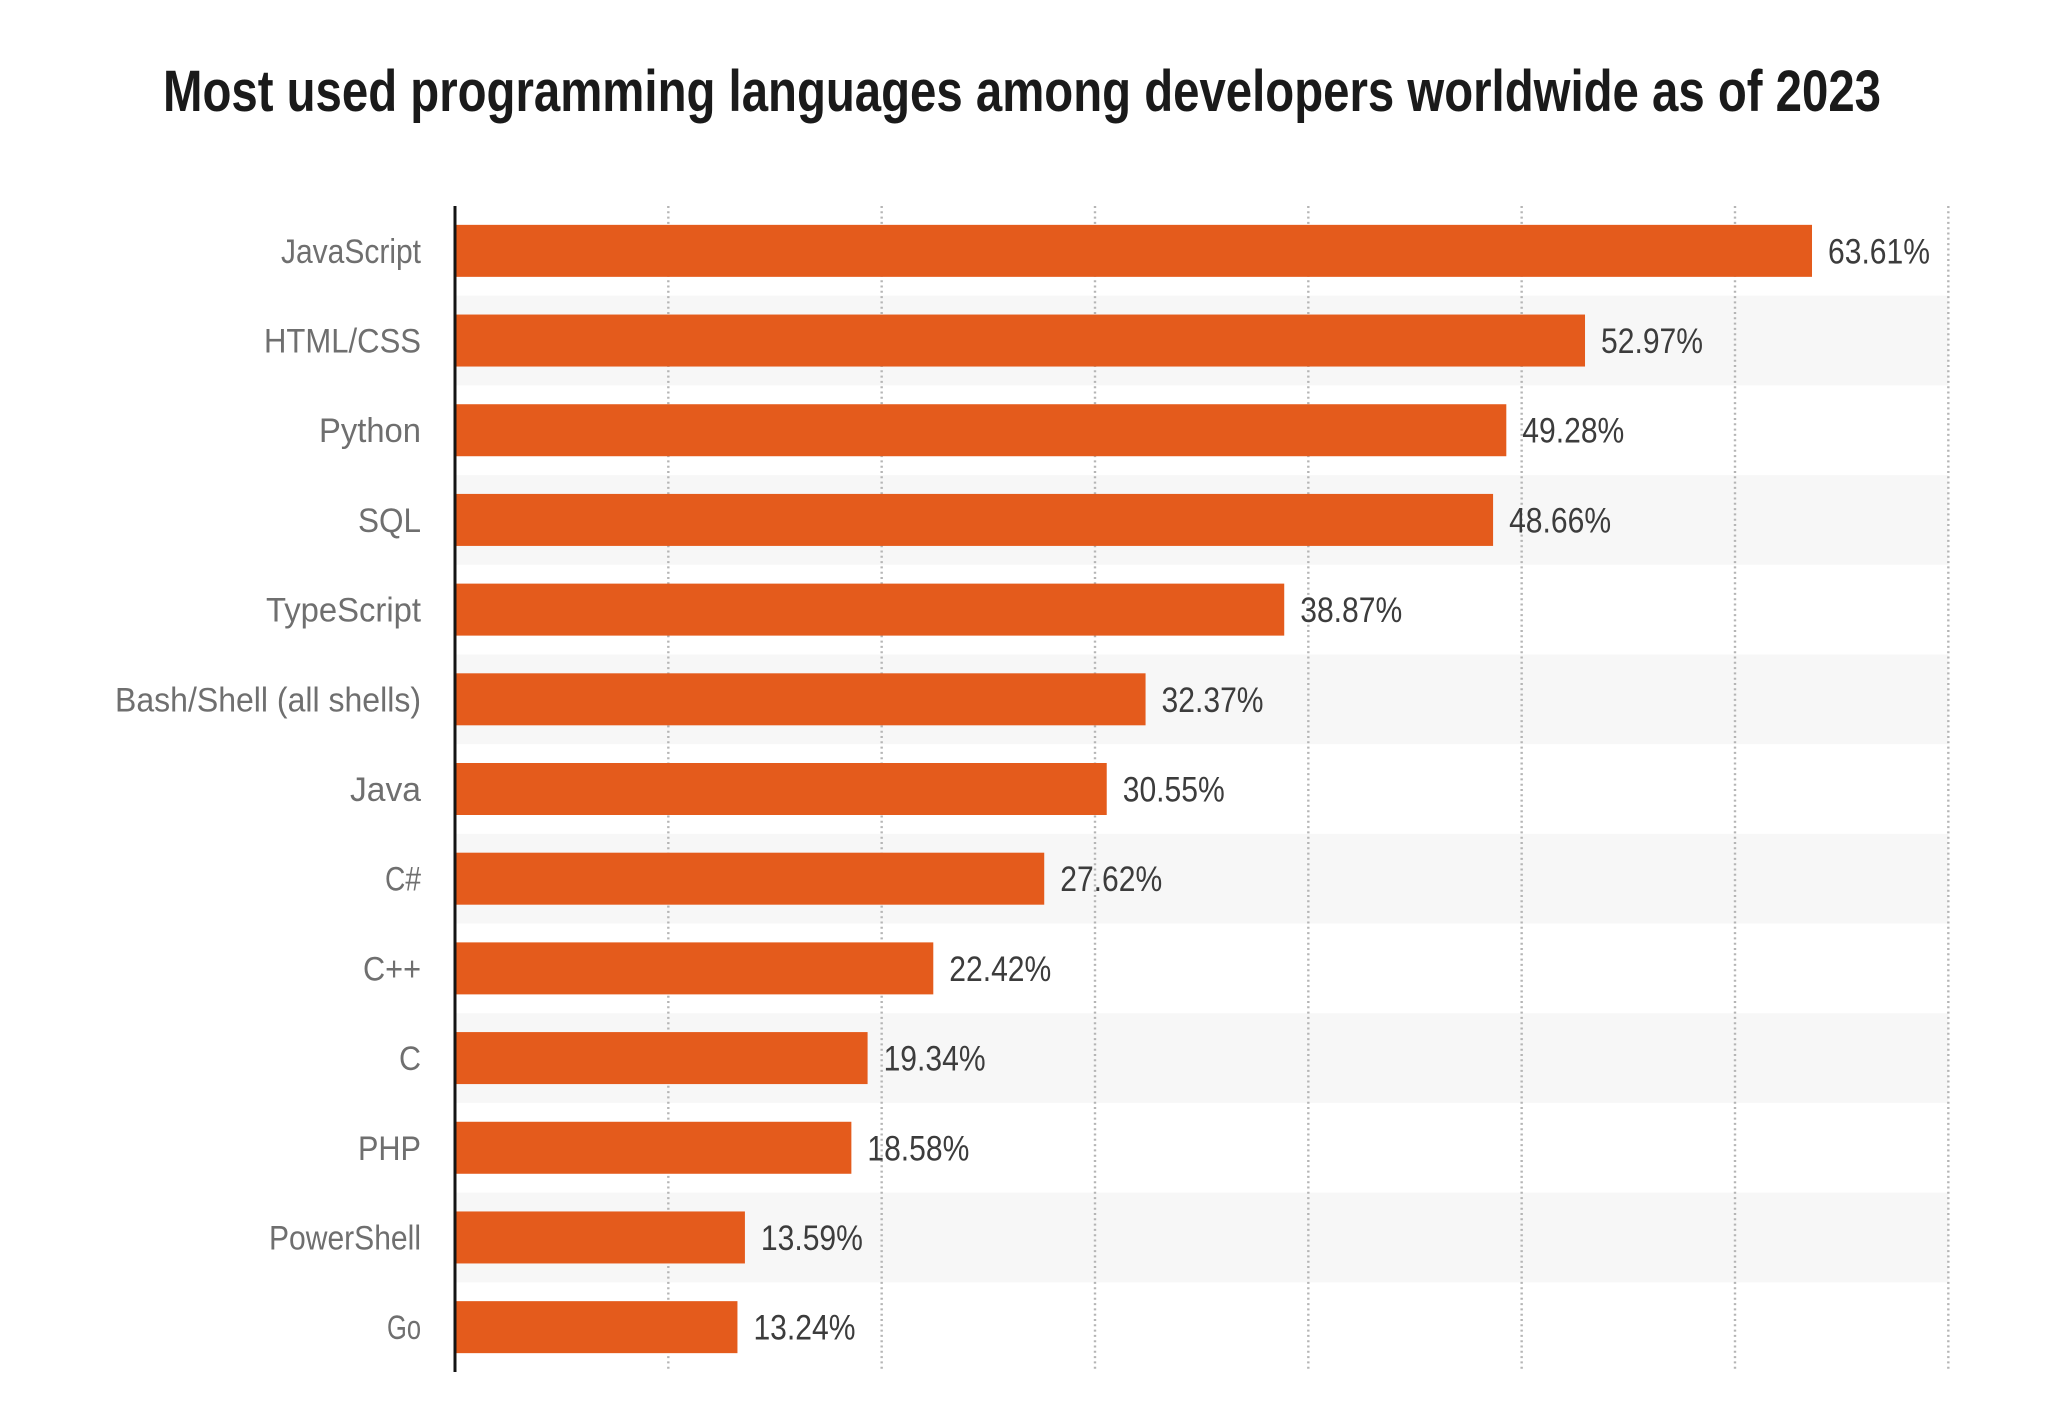 The width and height of the screenshot is (2048, 1421). I want to click on svg-text: SQL, so click(389, 521).